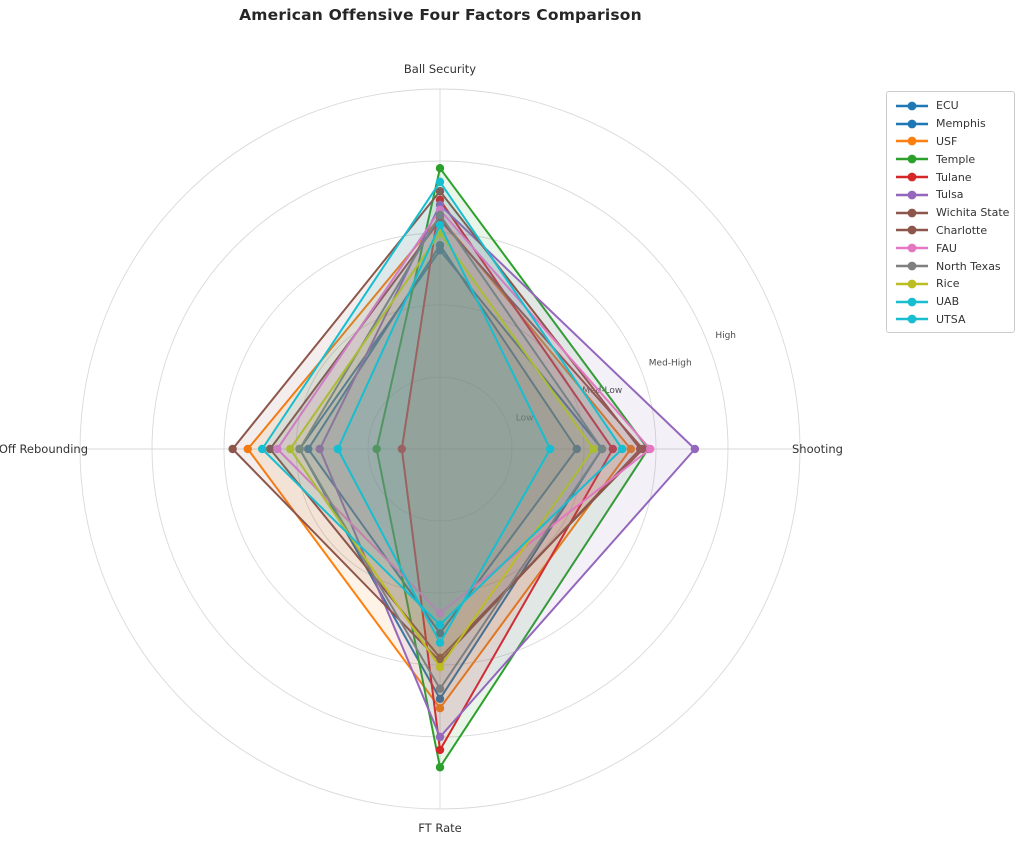 The height and width of the screenshot is (845, 1024). What do you see at coordinates (962, 230) in the screenshot?
I see `legend-item-label: Charlotte` at bounding box center [962, 230].